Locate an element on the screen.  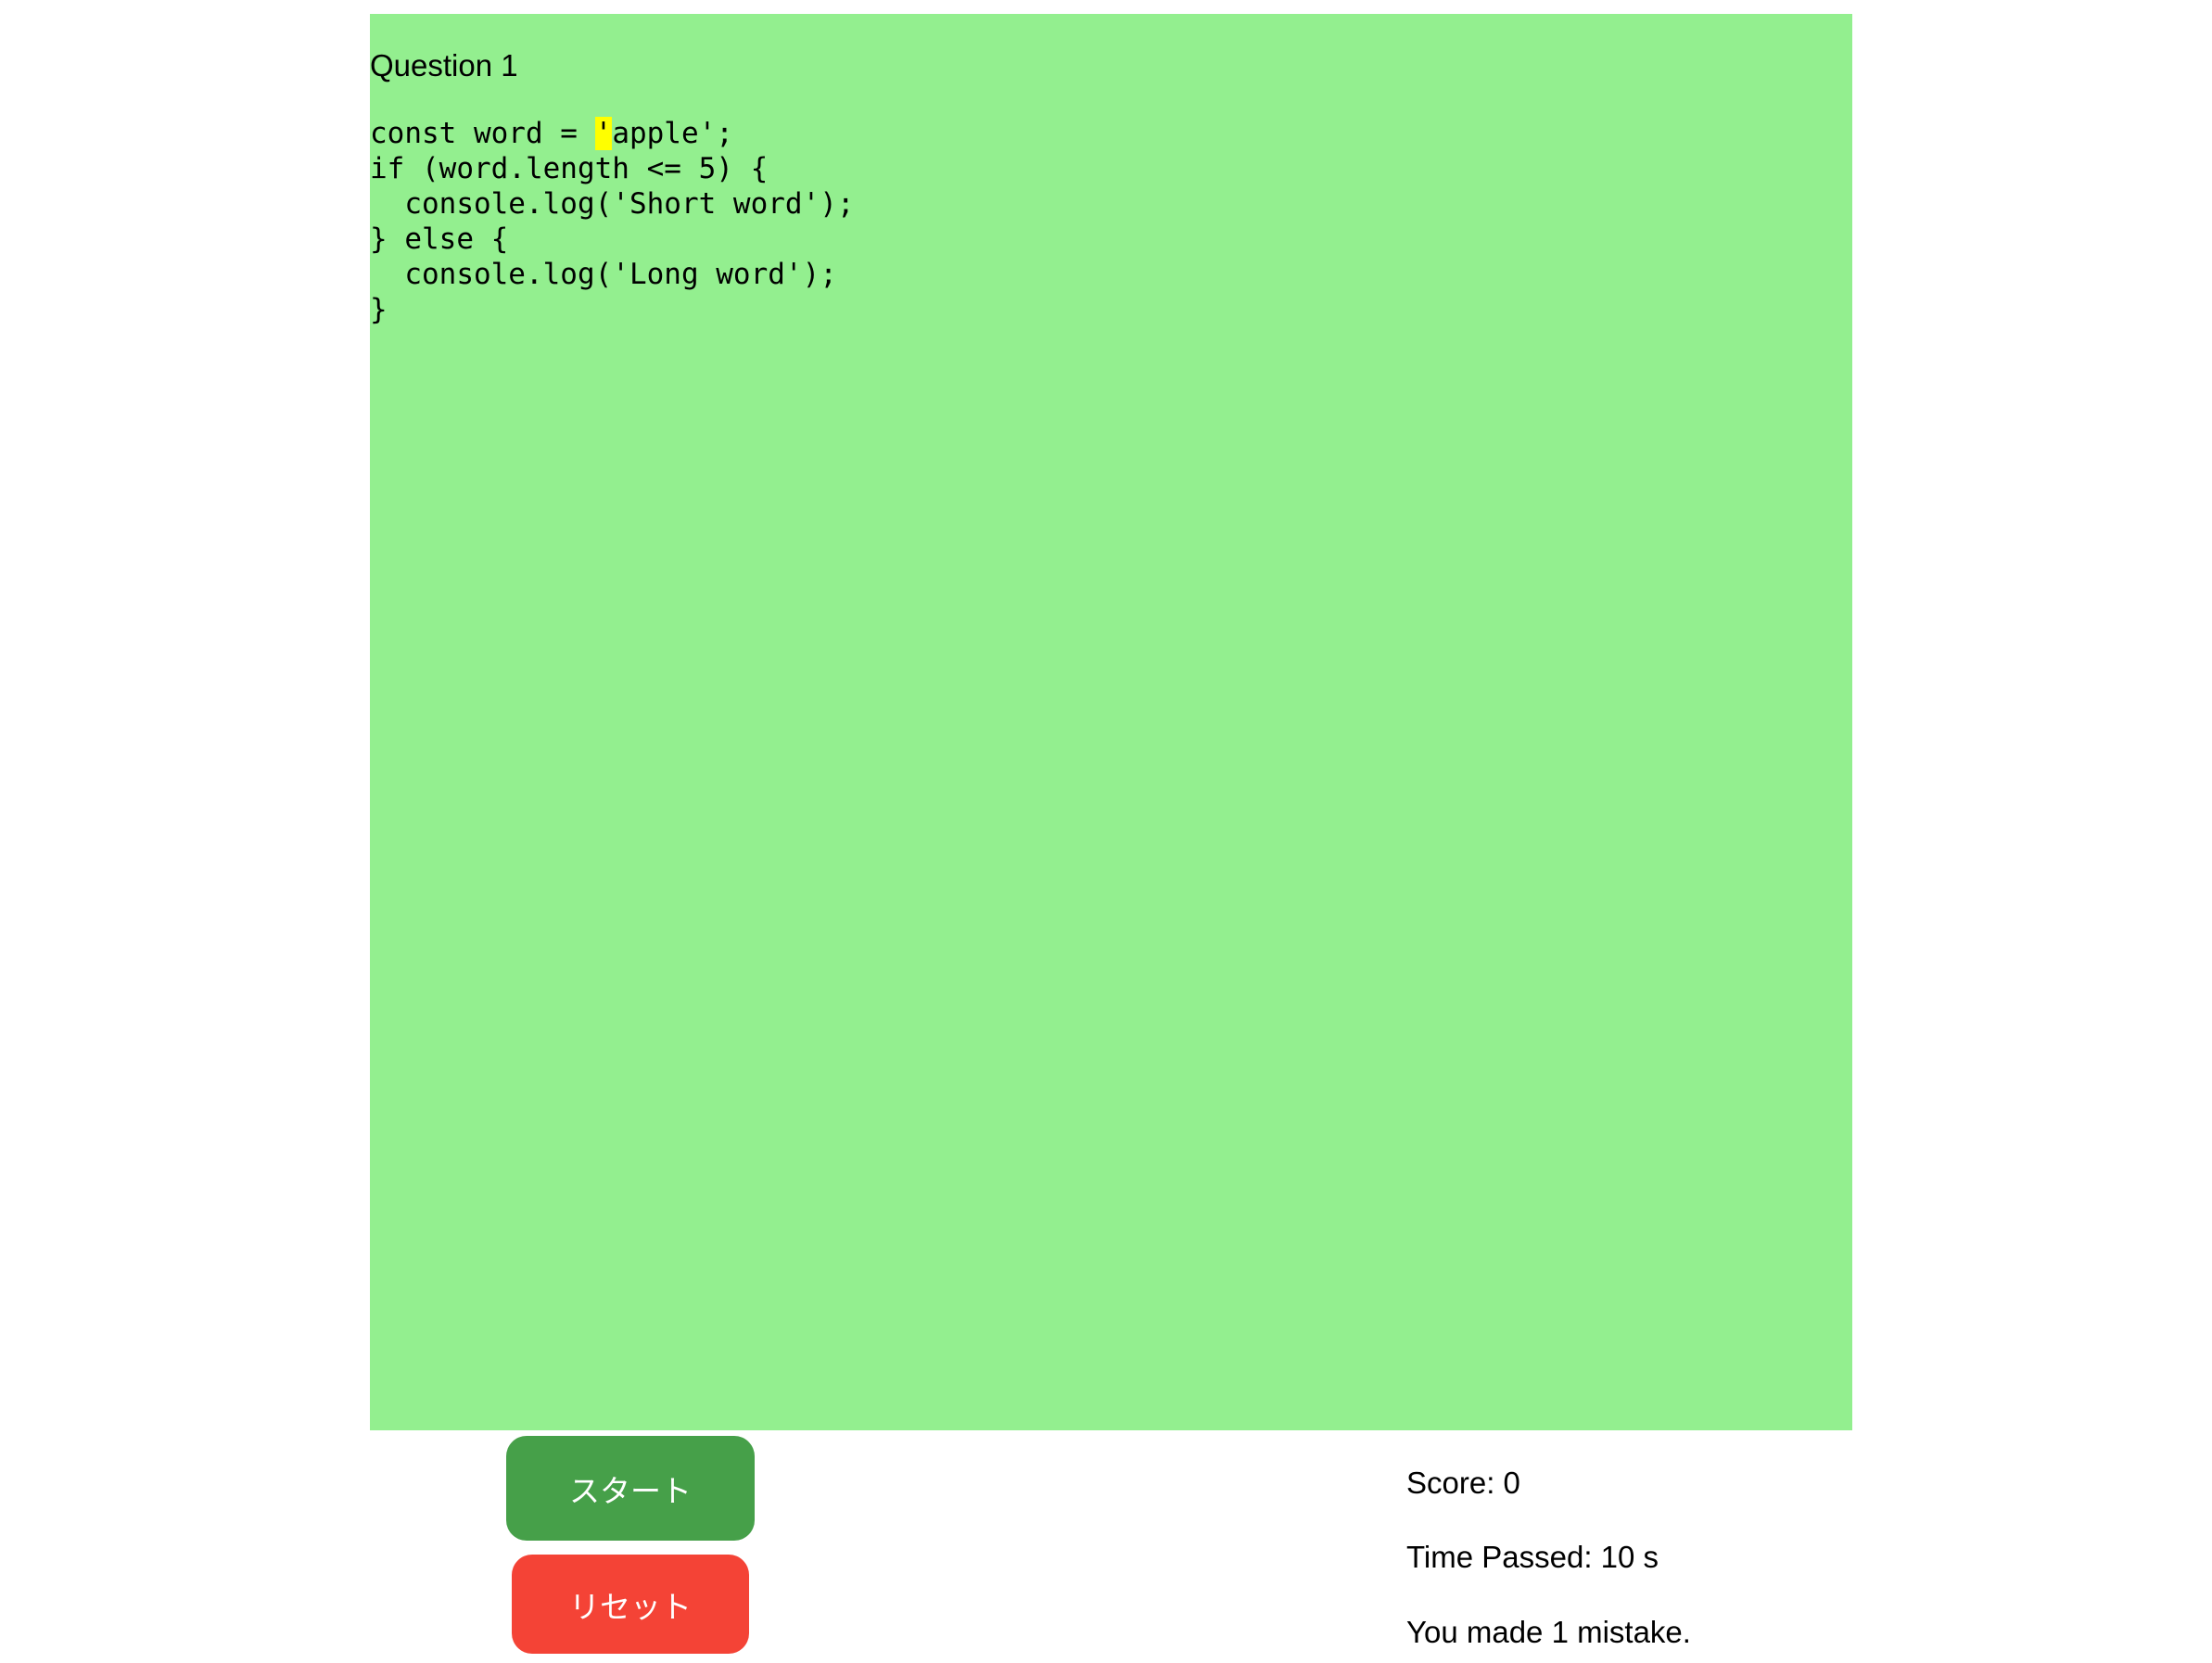
current-char-highlight: ' is located at coordinates (603, 133).